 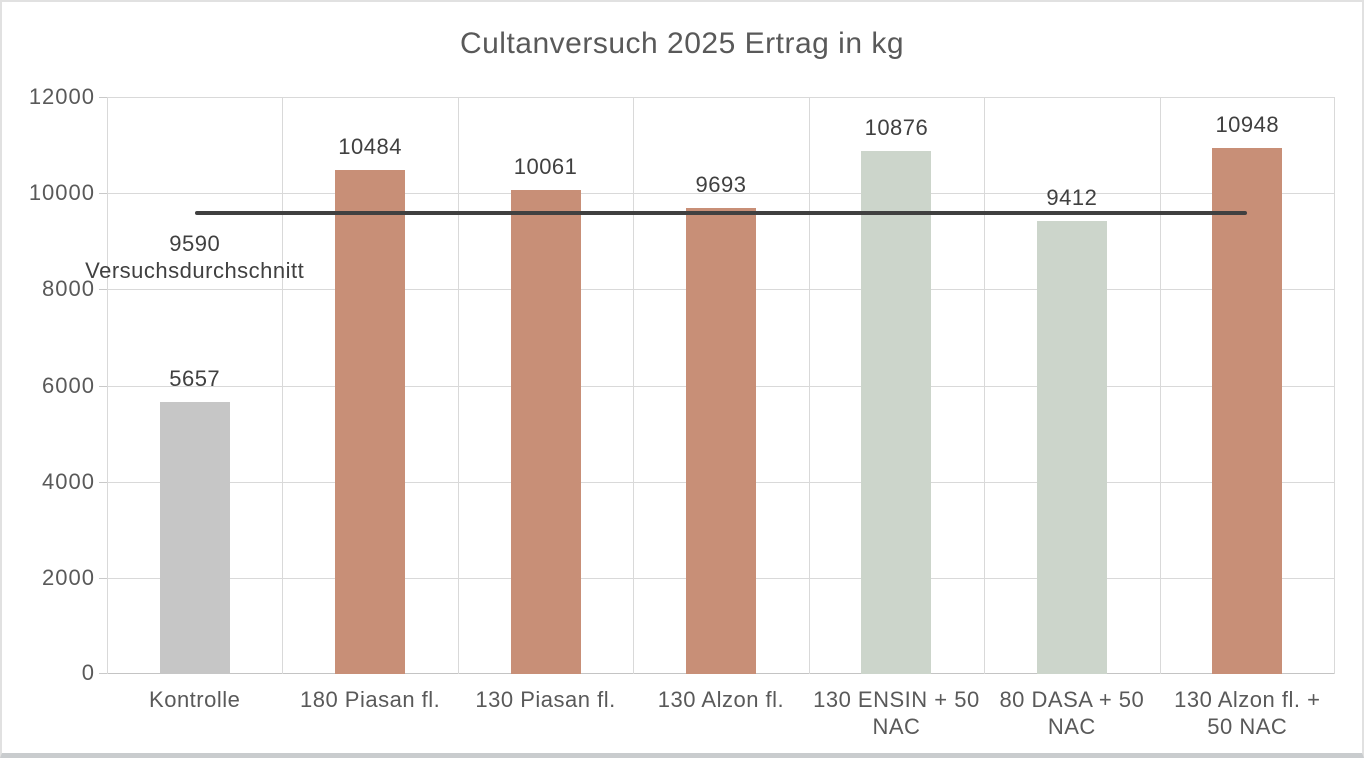 What do you see at coordinates (545, 699) in the screenshot?
I see `x-axis-label: 130 Piasan fl.` at bounding box center [545, 699].